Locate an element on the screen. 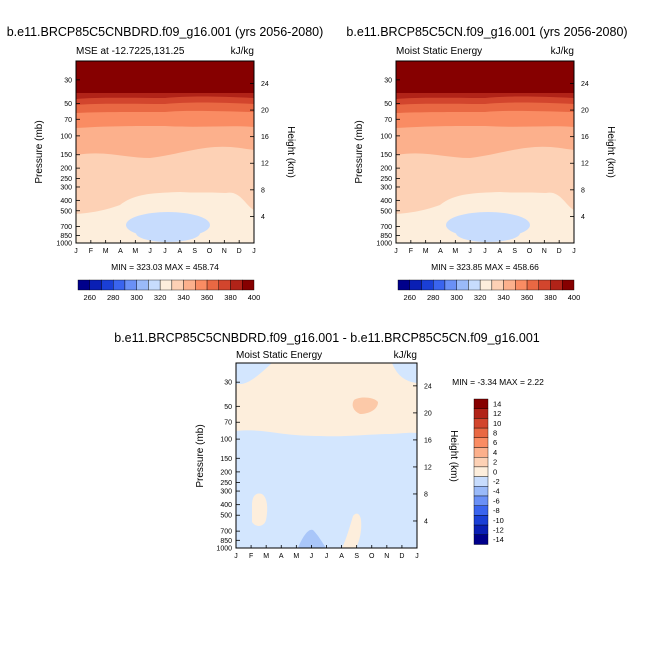 Image resolution: width=654 pixels, height=654 pixels. colorbar-label: 2 is located at coordinates (495, 462).